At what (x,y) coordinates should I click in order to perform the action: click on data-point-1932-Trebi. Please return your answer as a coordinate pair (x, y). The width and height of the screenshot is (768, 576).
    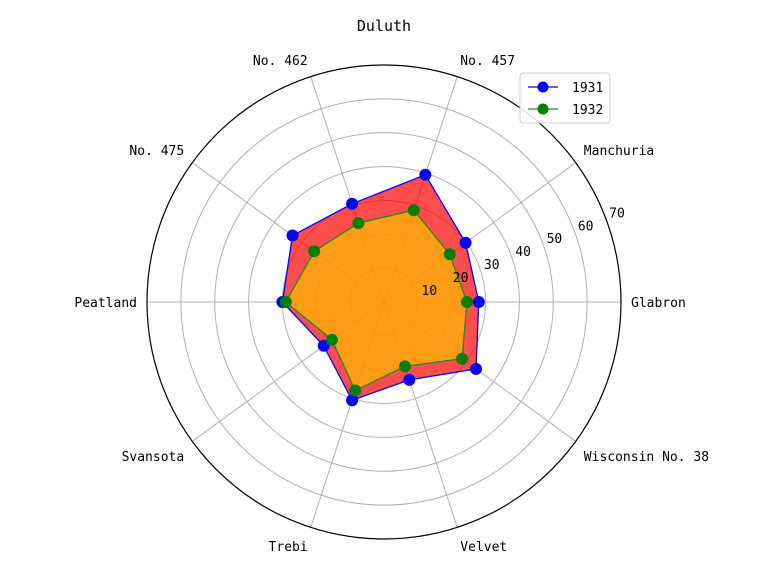
    Looking at the image, I should click on (355, 390).